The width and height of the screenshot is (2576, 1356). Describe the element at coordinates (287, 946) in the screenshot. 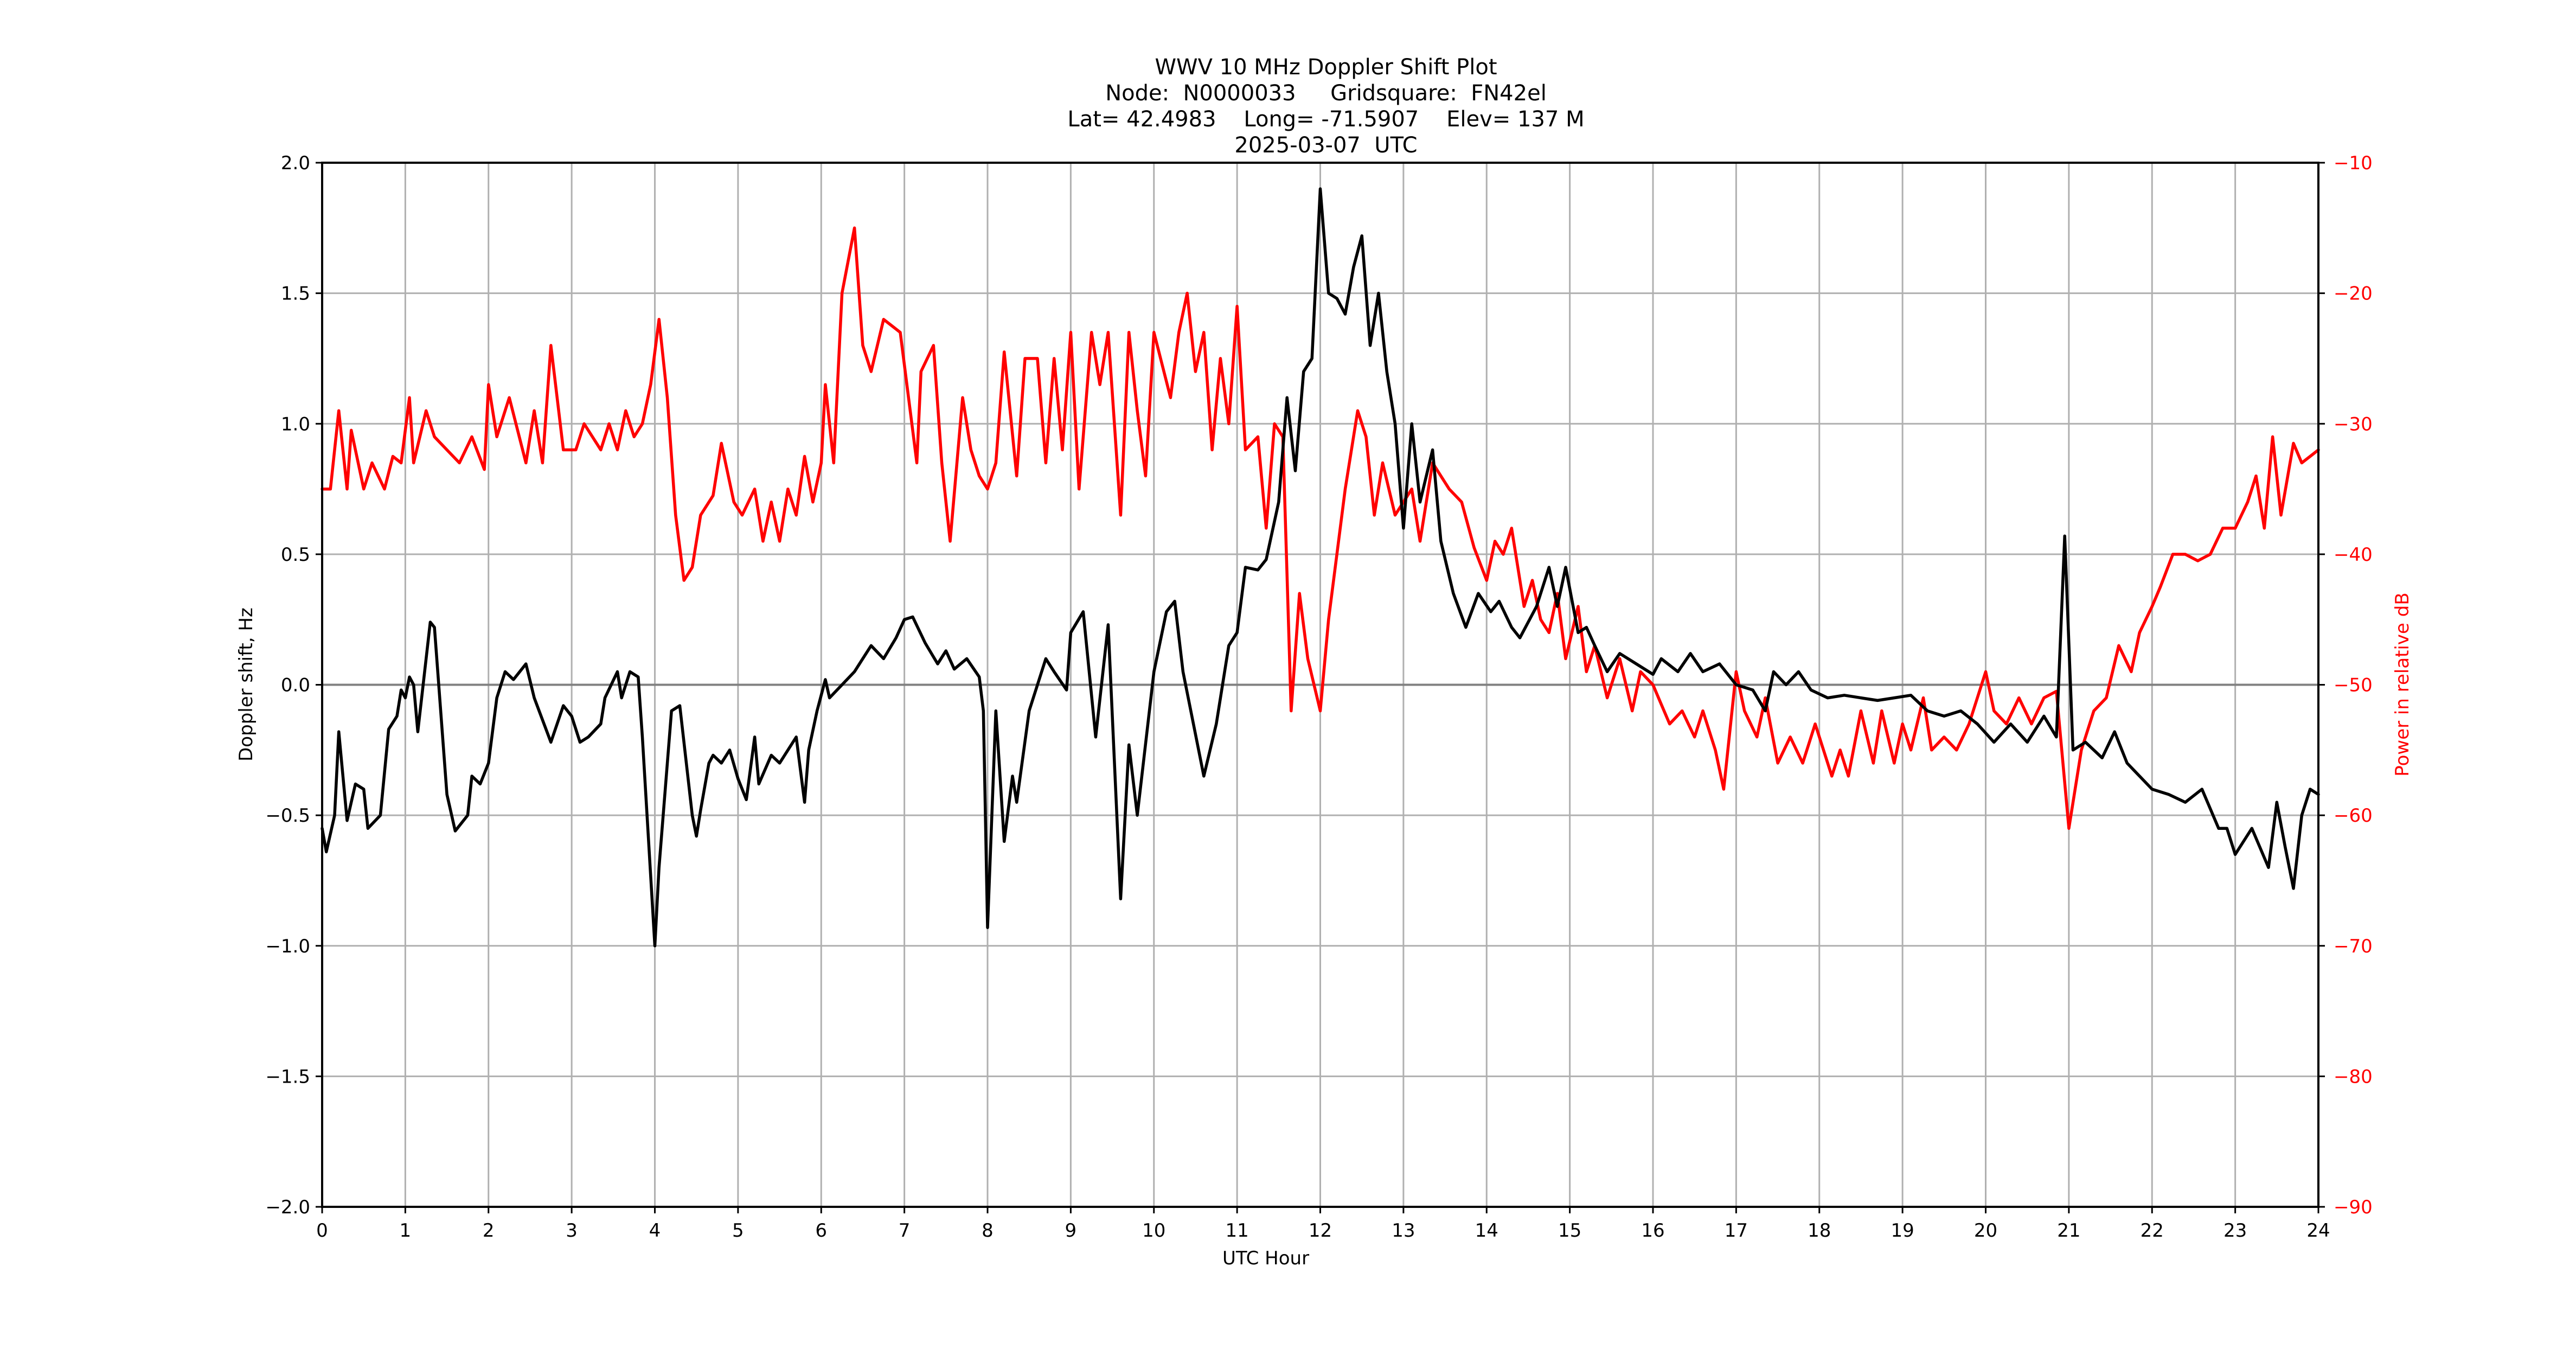

I see `y-left-tick-label: −1.0` at that location.